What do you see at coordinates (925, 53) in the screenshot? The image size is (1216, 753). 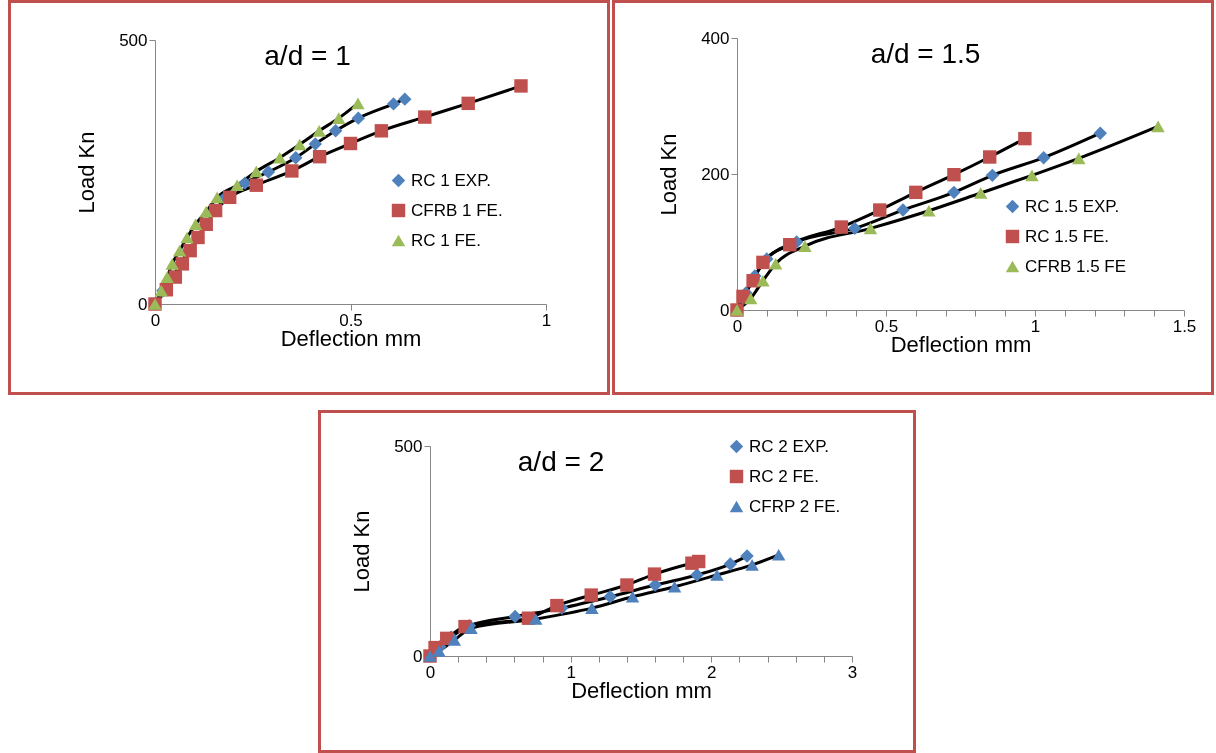 I see `chart-title: a/d = 1.5` at bounding box center [925, 53].